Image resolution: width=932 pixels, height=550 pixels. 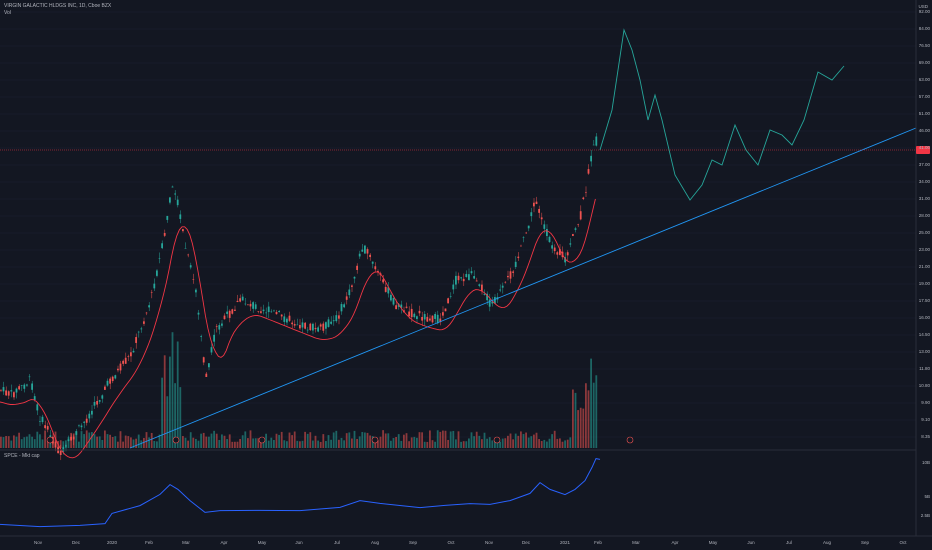 What do you see at coordinates (924, 130) in the screenshot?
I see `price-tick-label: 46.00` at bounding box center [924, 130].